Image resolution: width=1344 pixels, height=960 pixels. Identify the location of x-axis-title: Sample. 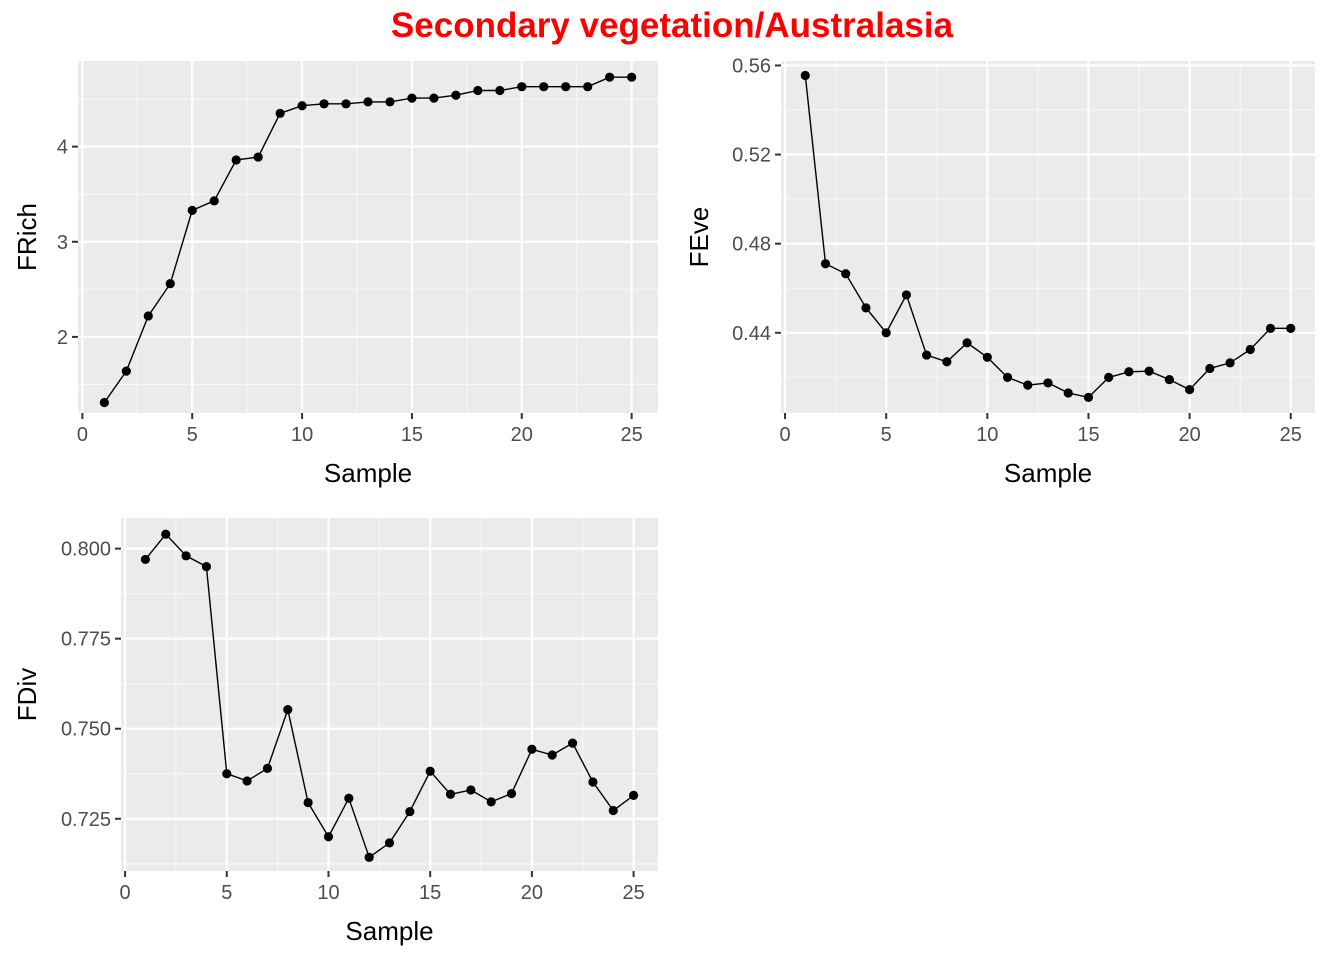
(368, 473).